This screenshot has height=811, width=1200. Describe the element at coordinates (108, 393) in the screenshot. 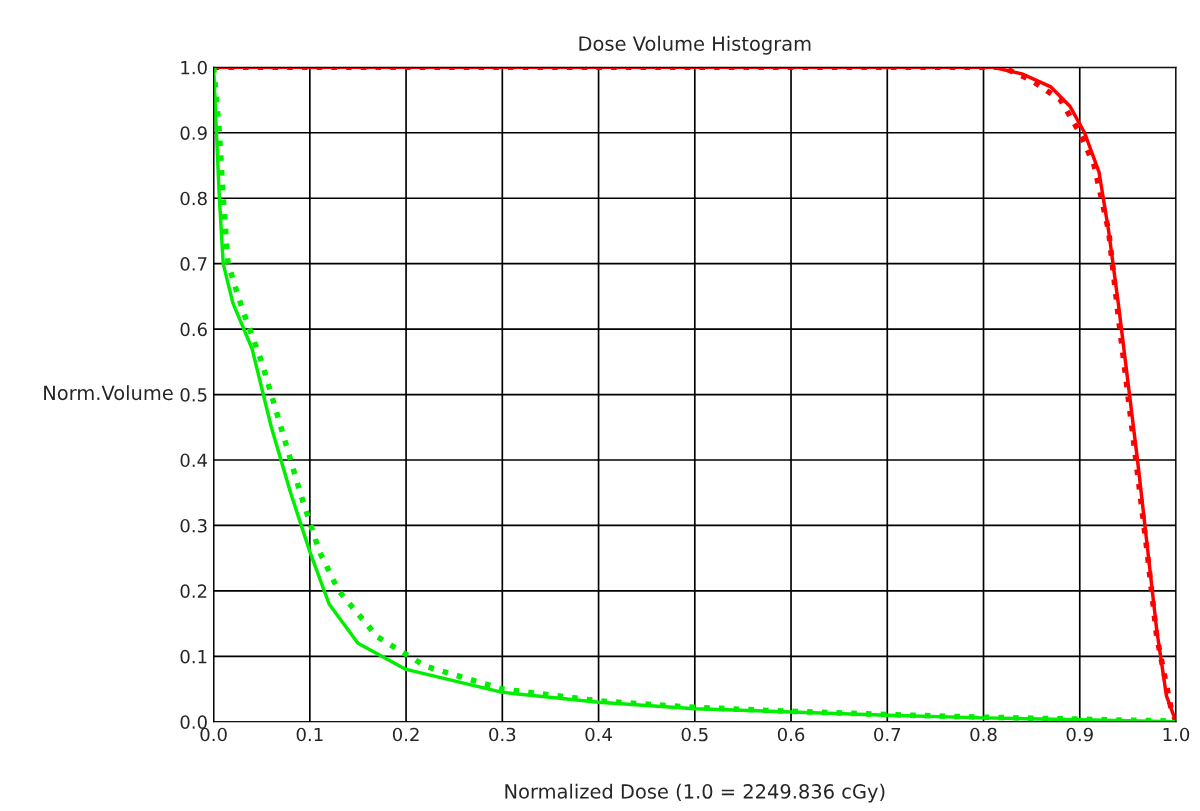

I see `y-axis-title: Norm.Volume` at that location.